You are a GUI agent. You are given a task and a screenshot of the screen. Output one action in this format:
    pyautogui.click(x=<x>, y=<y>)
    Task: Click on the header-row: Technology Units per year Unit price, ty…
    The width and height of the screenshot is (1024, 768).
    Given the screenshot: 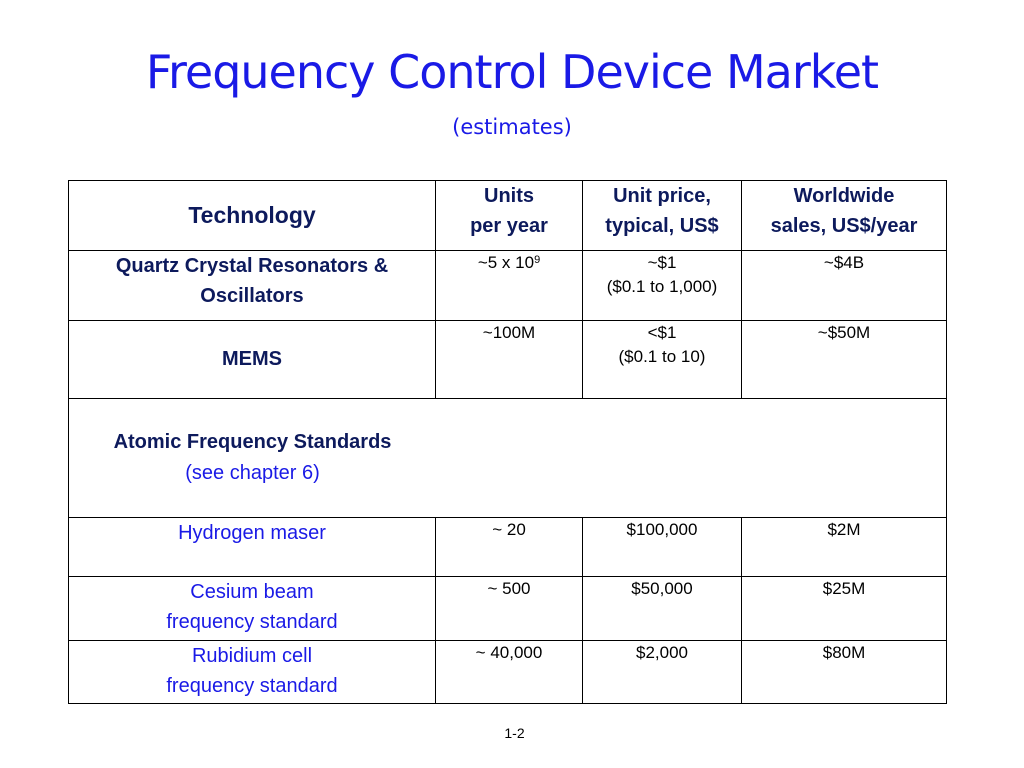 What is the action you would take?
    pyautogui.click(x=507, y=215)
    